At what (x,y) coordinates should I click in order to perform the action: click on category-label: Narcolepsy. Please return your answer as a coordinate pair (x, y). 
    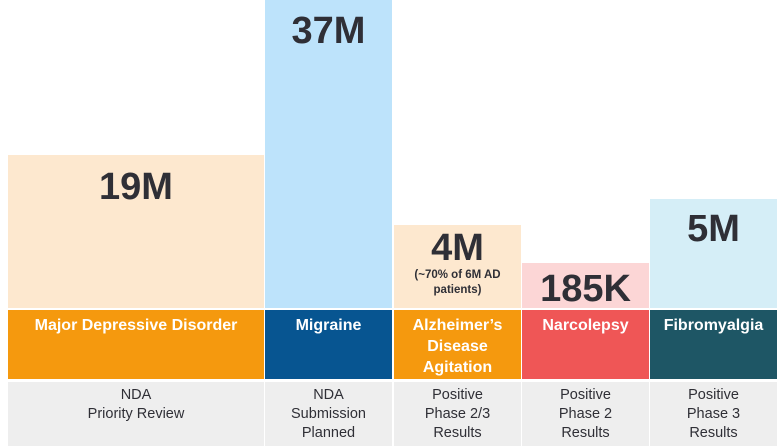
    Looking at the image, I should click on (585, 344).